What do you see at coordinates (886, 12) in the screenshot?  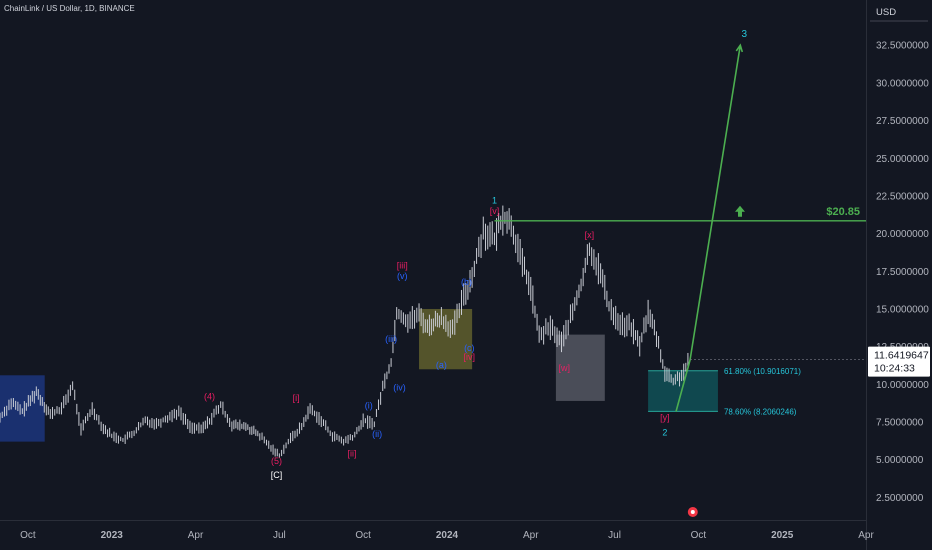 I see `currency-label: USD` at bounding box center [886, 12].